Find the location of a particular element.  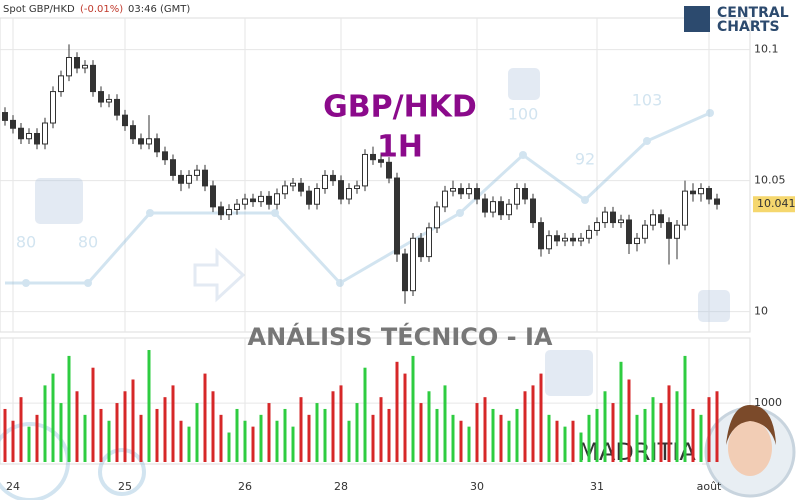

volume-tick-label: 1000 is located at coordinates (768, 402).